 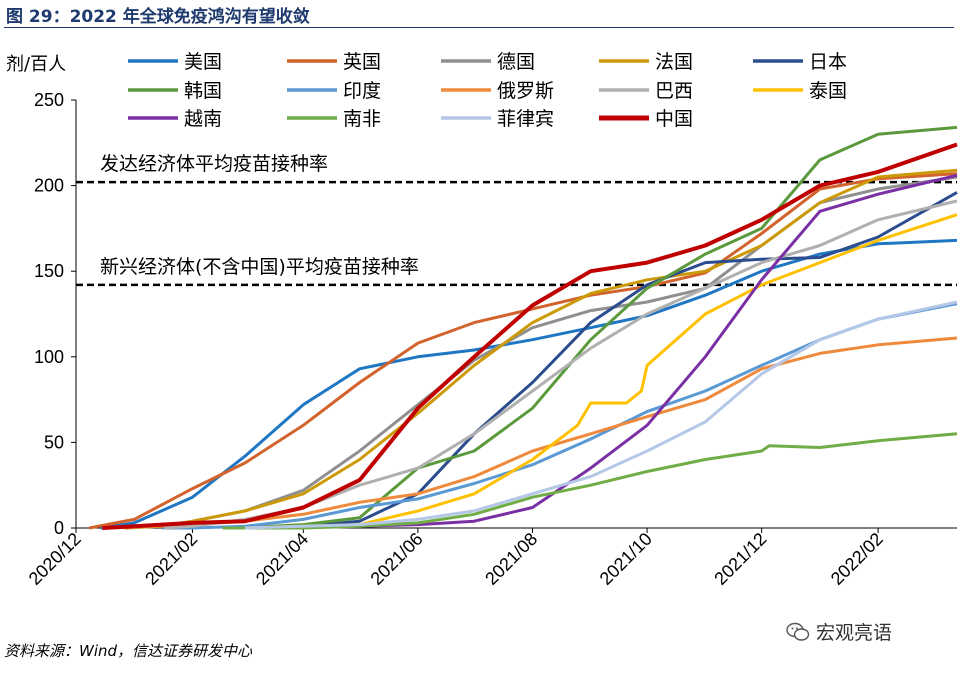 What do you see at coordinates (214, 164) in the screenshot?
I see `reference-line-label-1: 发达经济体平均疫苗接种率` at bounding box center [214, 164].